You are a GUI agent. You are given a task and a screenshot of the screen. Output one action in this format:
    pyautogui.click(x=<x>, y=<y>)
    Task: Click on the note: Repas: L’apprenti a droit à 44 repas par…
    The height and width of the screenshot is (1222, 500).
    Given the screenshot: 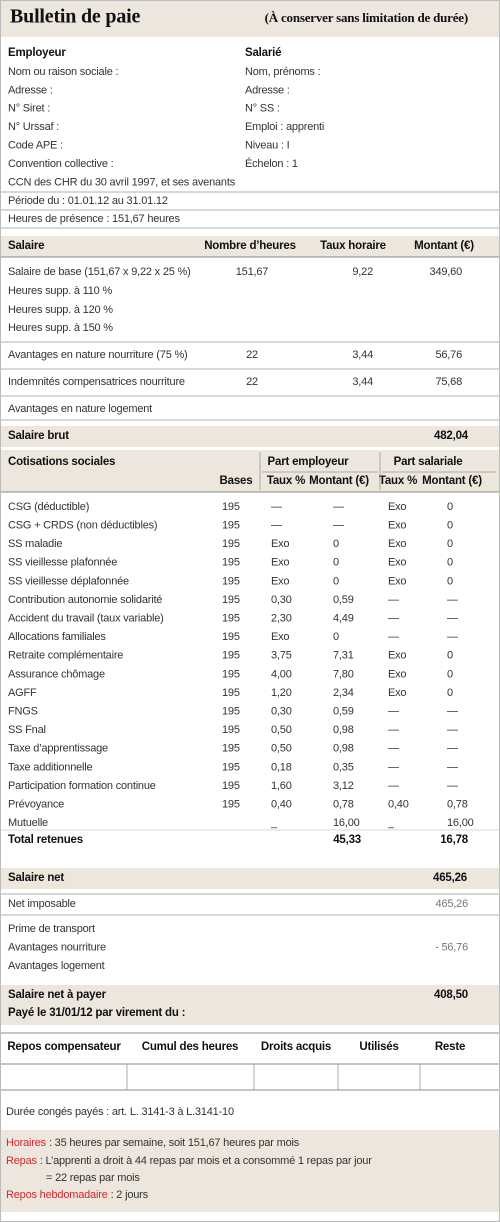 What is the action you would take?
    pyautogui.click(x=189, y=1161)
    